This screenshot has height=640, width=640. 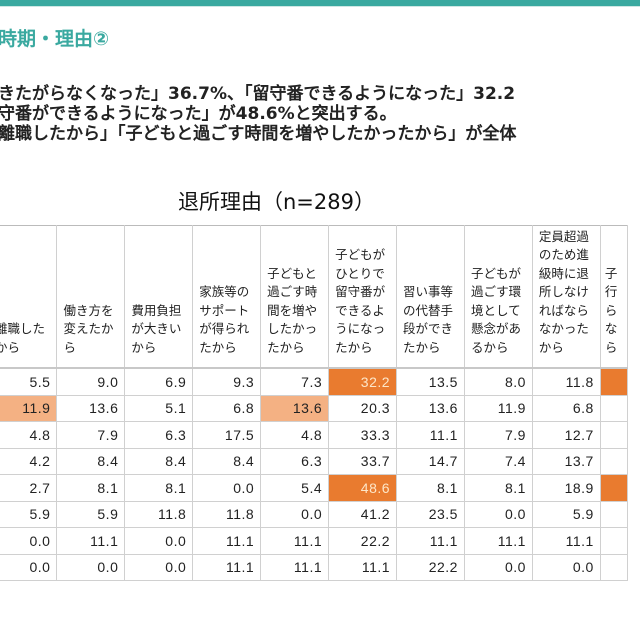 What do you see at coordinates (611, 273) in the screenshot?
I see `column-header-line: 子` at bounding box center [611, 273].